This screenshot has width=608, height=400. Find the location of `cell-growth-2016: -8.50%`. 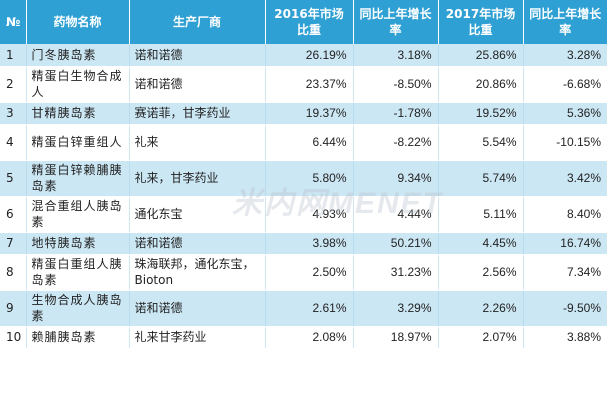

cell-growth-2016: -8.50% is located at coordinates (396, 84).